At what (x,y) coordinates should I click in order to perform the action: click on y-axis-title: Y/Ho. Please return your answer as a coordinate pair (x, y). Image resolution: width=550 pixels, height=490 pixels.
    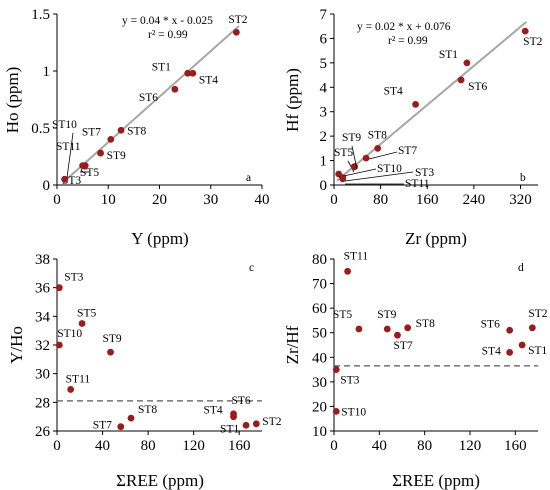
    Looking at the image, I should click on (16, 345).